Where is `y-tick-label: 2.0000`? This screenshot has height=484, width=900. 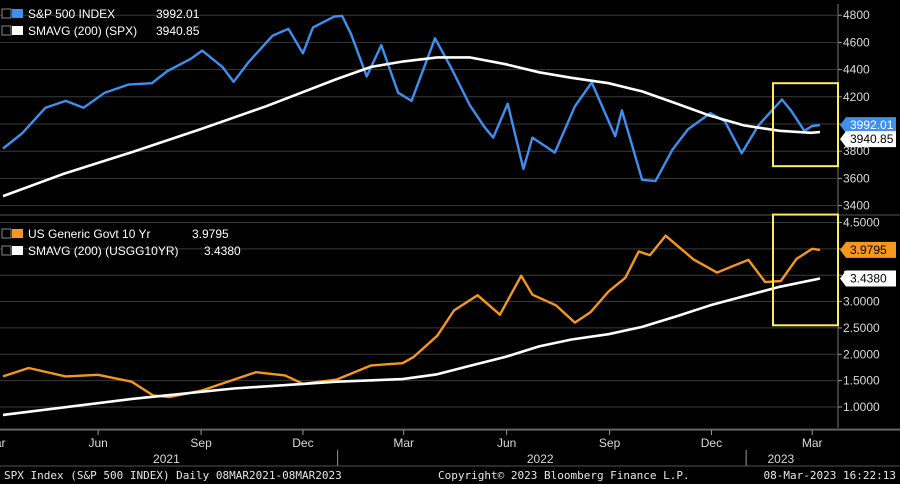
y-tick-label: 2.0000 is located at coordinates (861, 354).